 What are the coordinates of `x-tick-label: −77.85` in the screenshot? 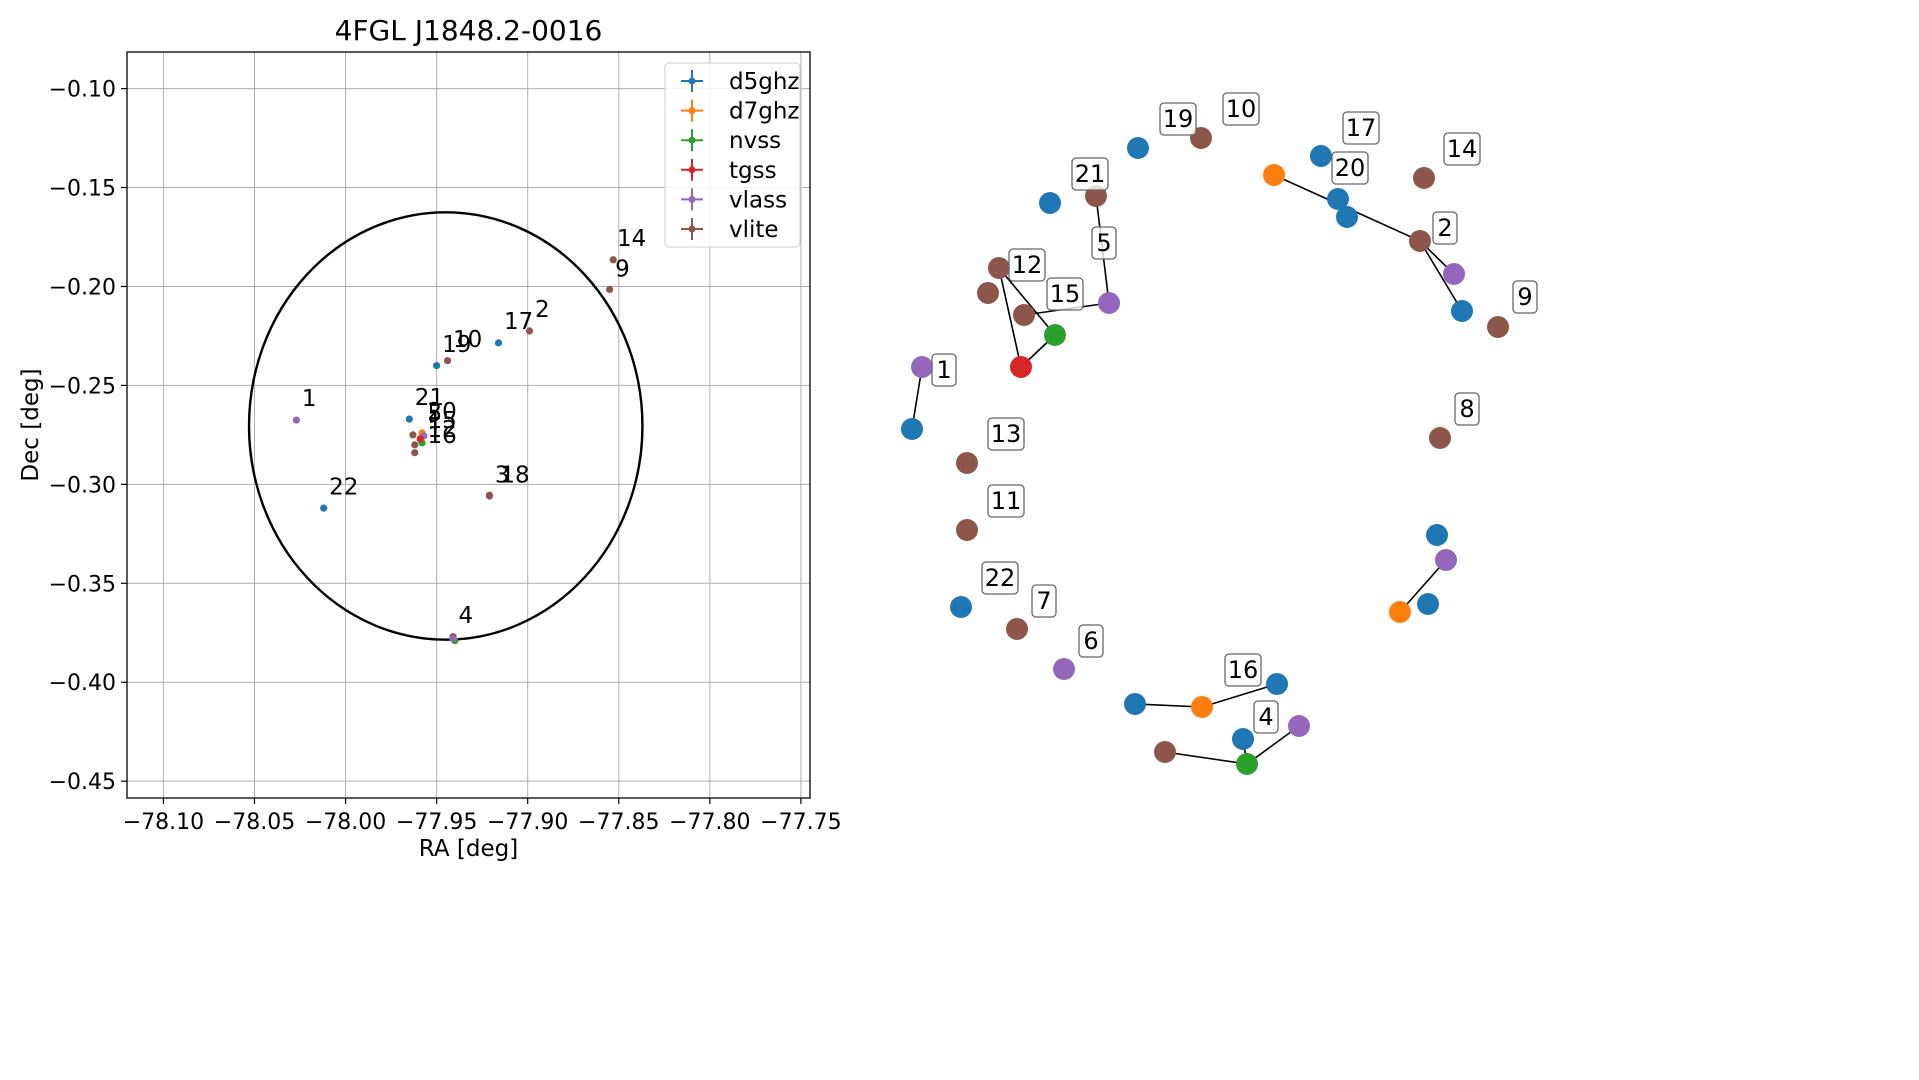 It's located at (618, 822).